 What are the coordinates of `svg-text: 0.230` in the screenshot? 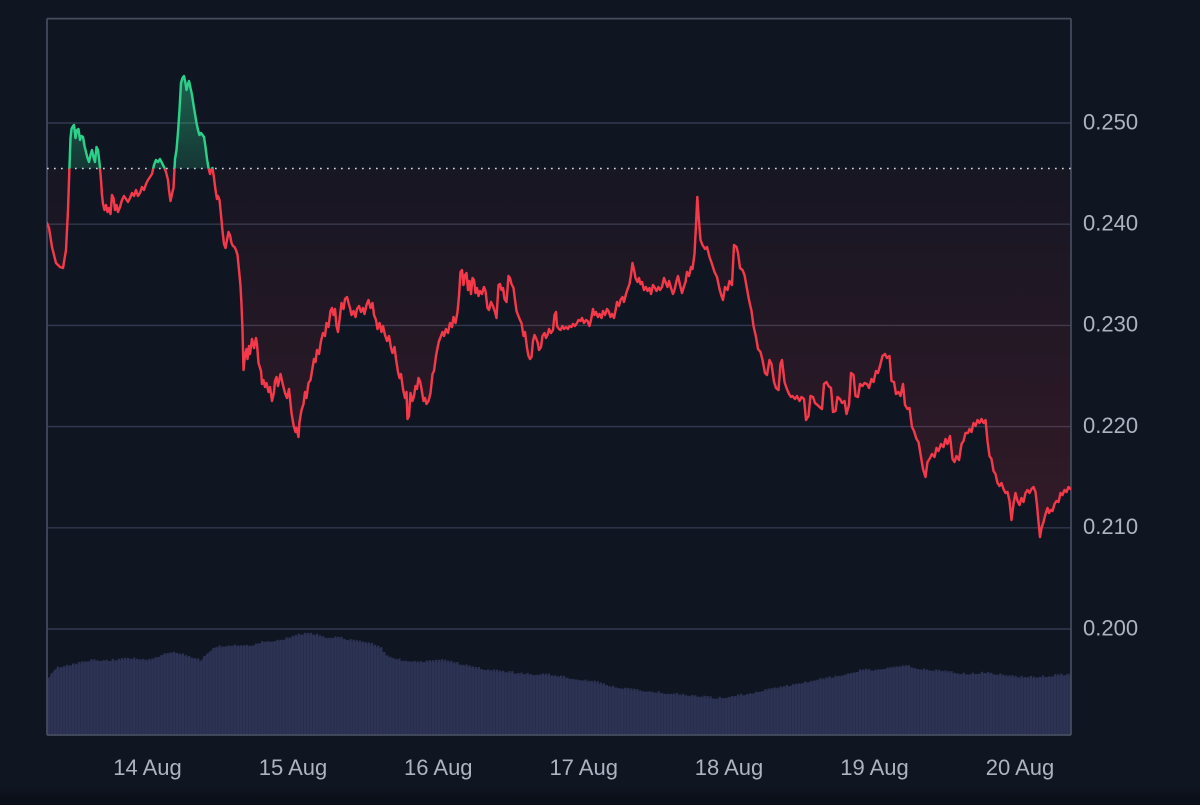 It's located at (1110, 324).